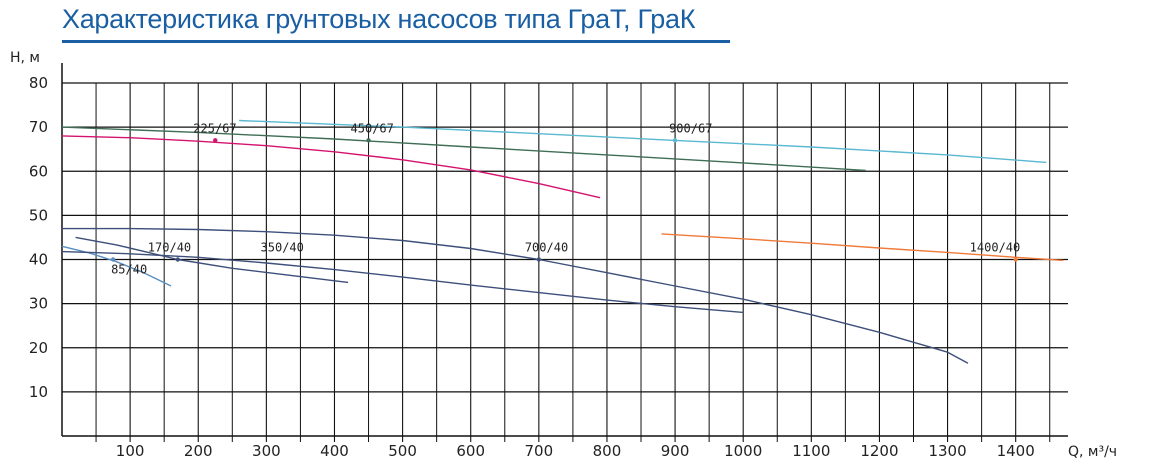 Image resolution: width=1169 pixels, height=470 pixels. What do you see at coordinates (214, 128) in the screenshot?
I see `series-label-225-67: 225/67` at bounding box center [214, 128].